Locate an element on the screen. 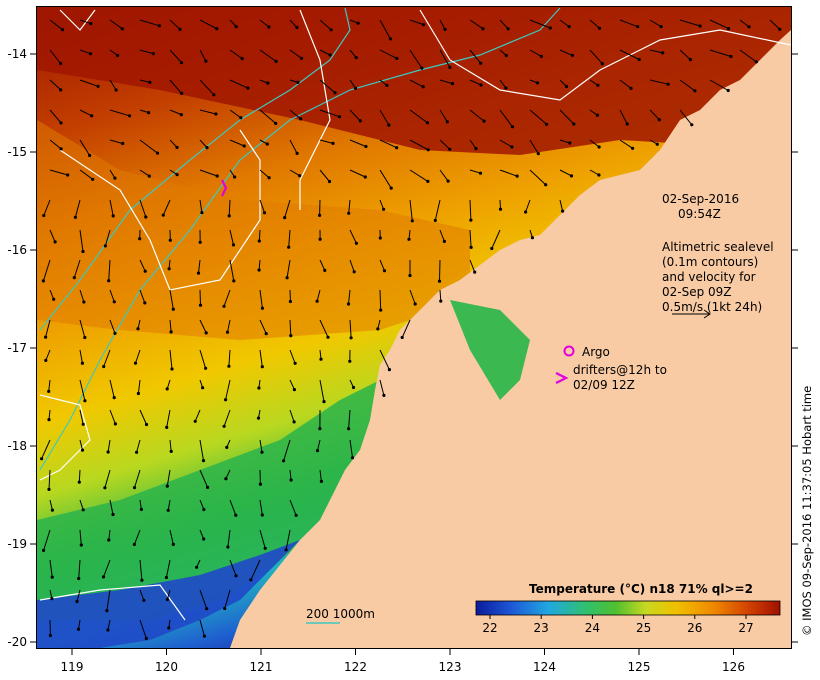 The image size is (820, 680). velocity-scale-arrow is located at coordinates (691, 314).